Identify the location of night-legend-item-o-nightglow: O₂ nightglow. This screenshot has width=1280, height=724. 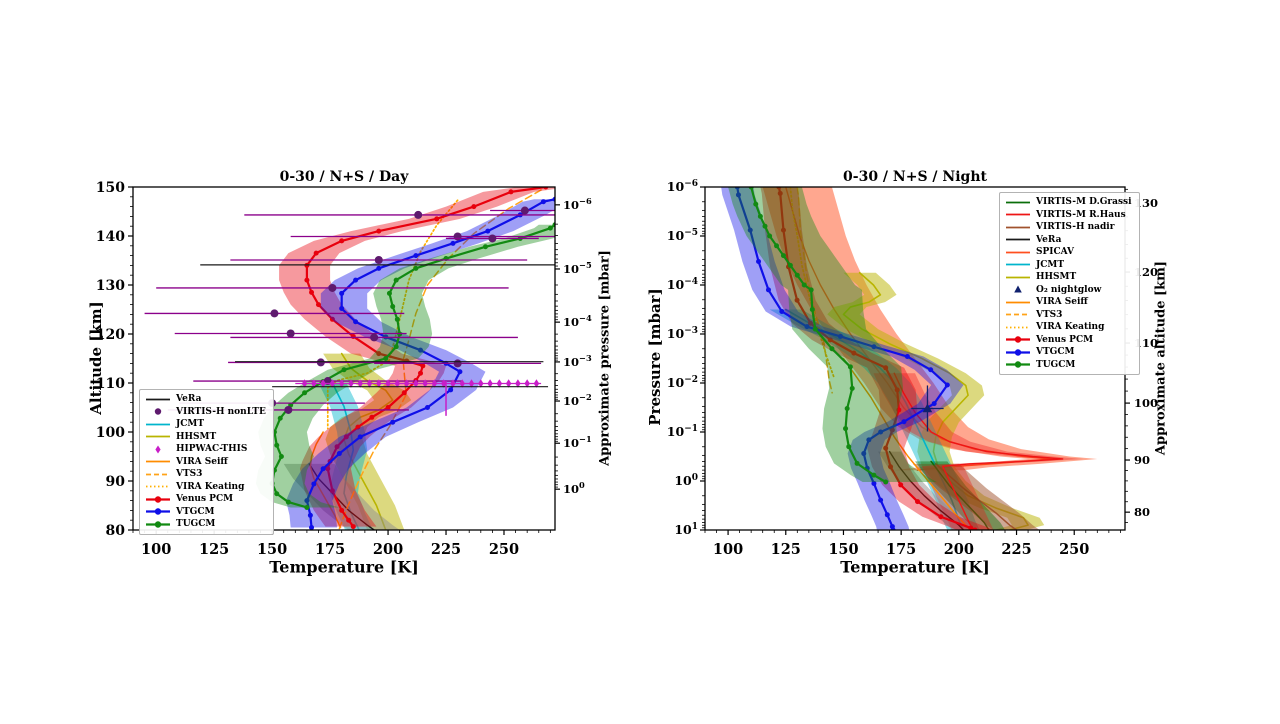
(1068, 290).